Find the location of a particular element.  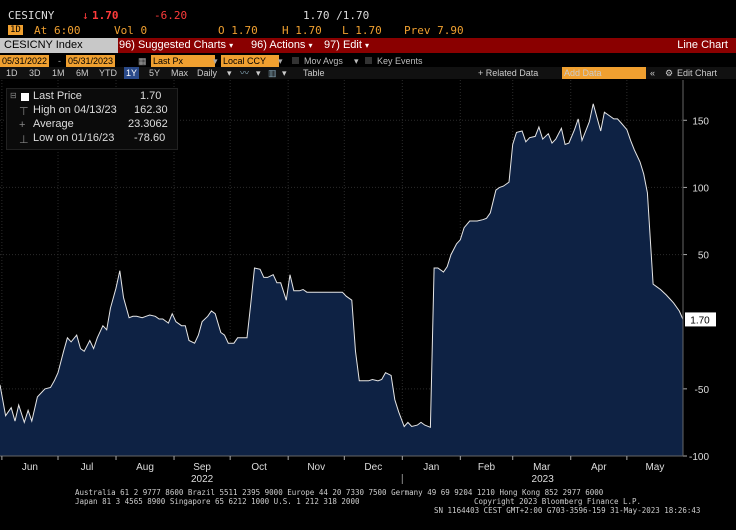

suggested-charts-menu: 96) Suggested Charts ▾ is located at coordinates (176, 45).